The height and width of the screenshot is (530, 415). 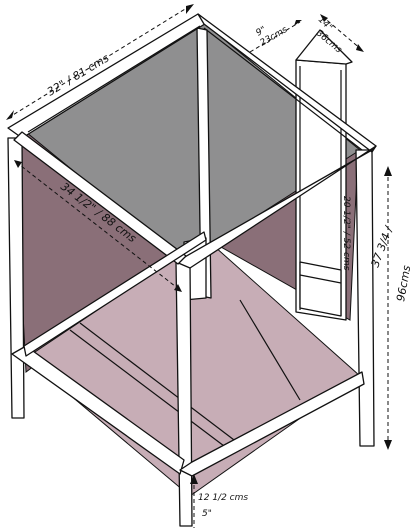 I want to click on shelf-depth-arrow-end, so click(x=360, y=48).